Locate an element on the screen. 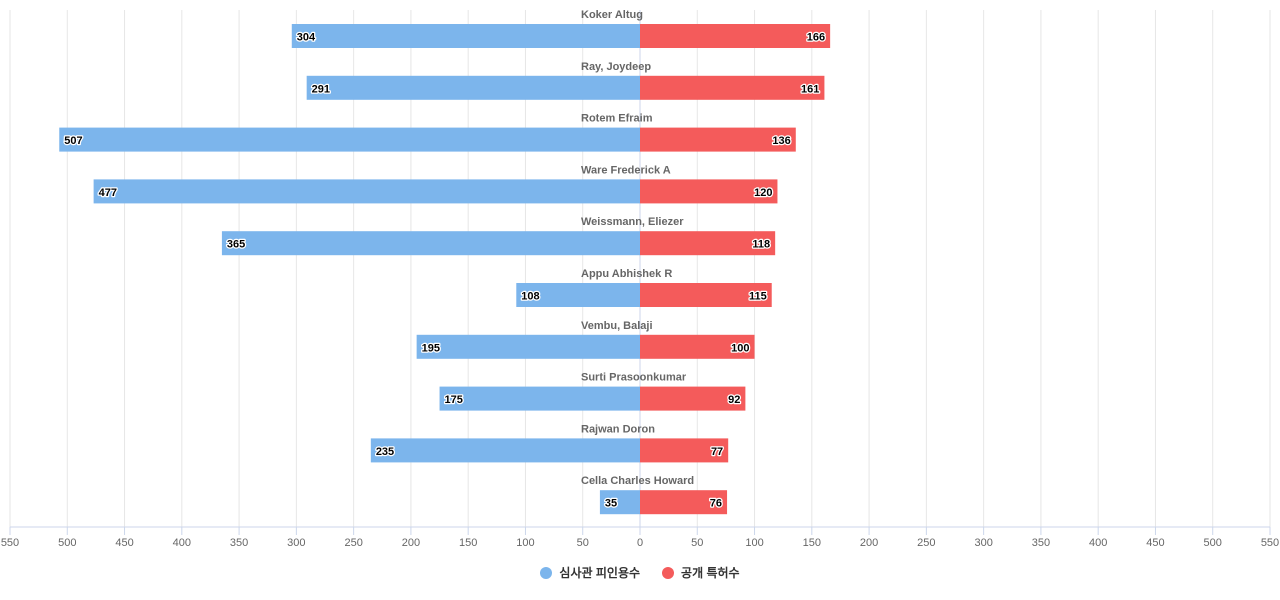  category-label: Koker Altug is located at coordinates (612, 15).